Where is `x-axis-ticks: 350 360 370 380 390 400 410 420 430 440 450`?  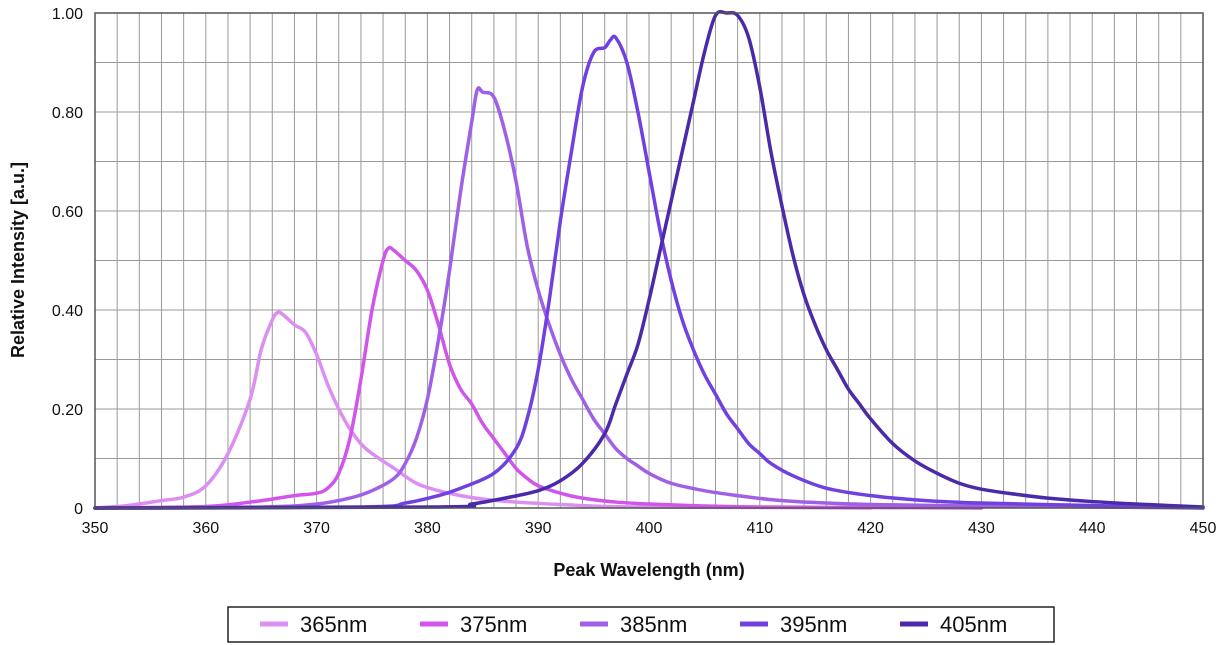 x-axis-ticks: 350 360 370 380 390 400 410 420 430 440 450 is located at coordinates (649, 528).